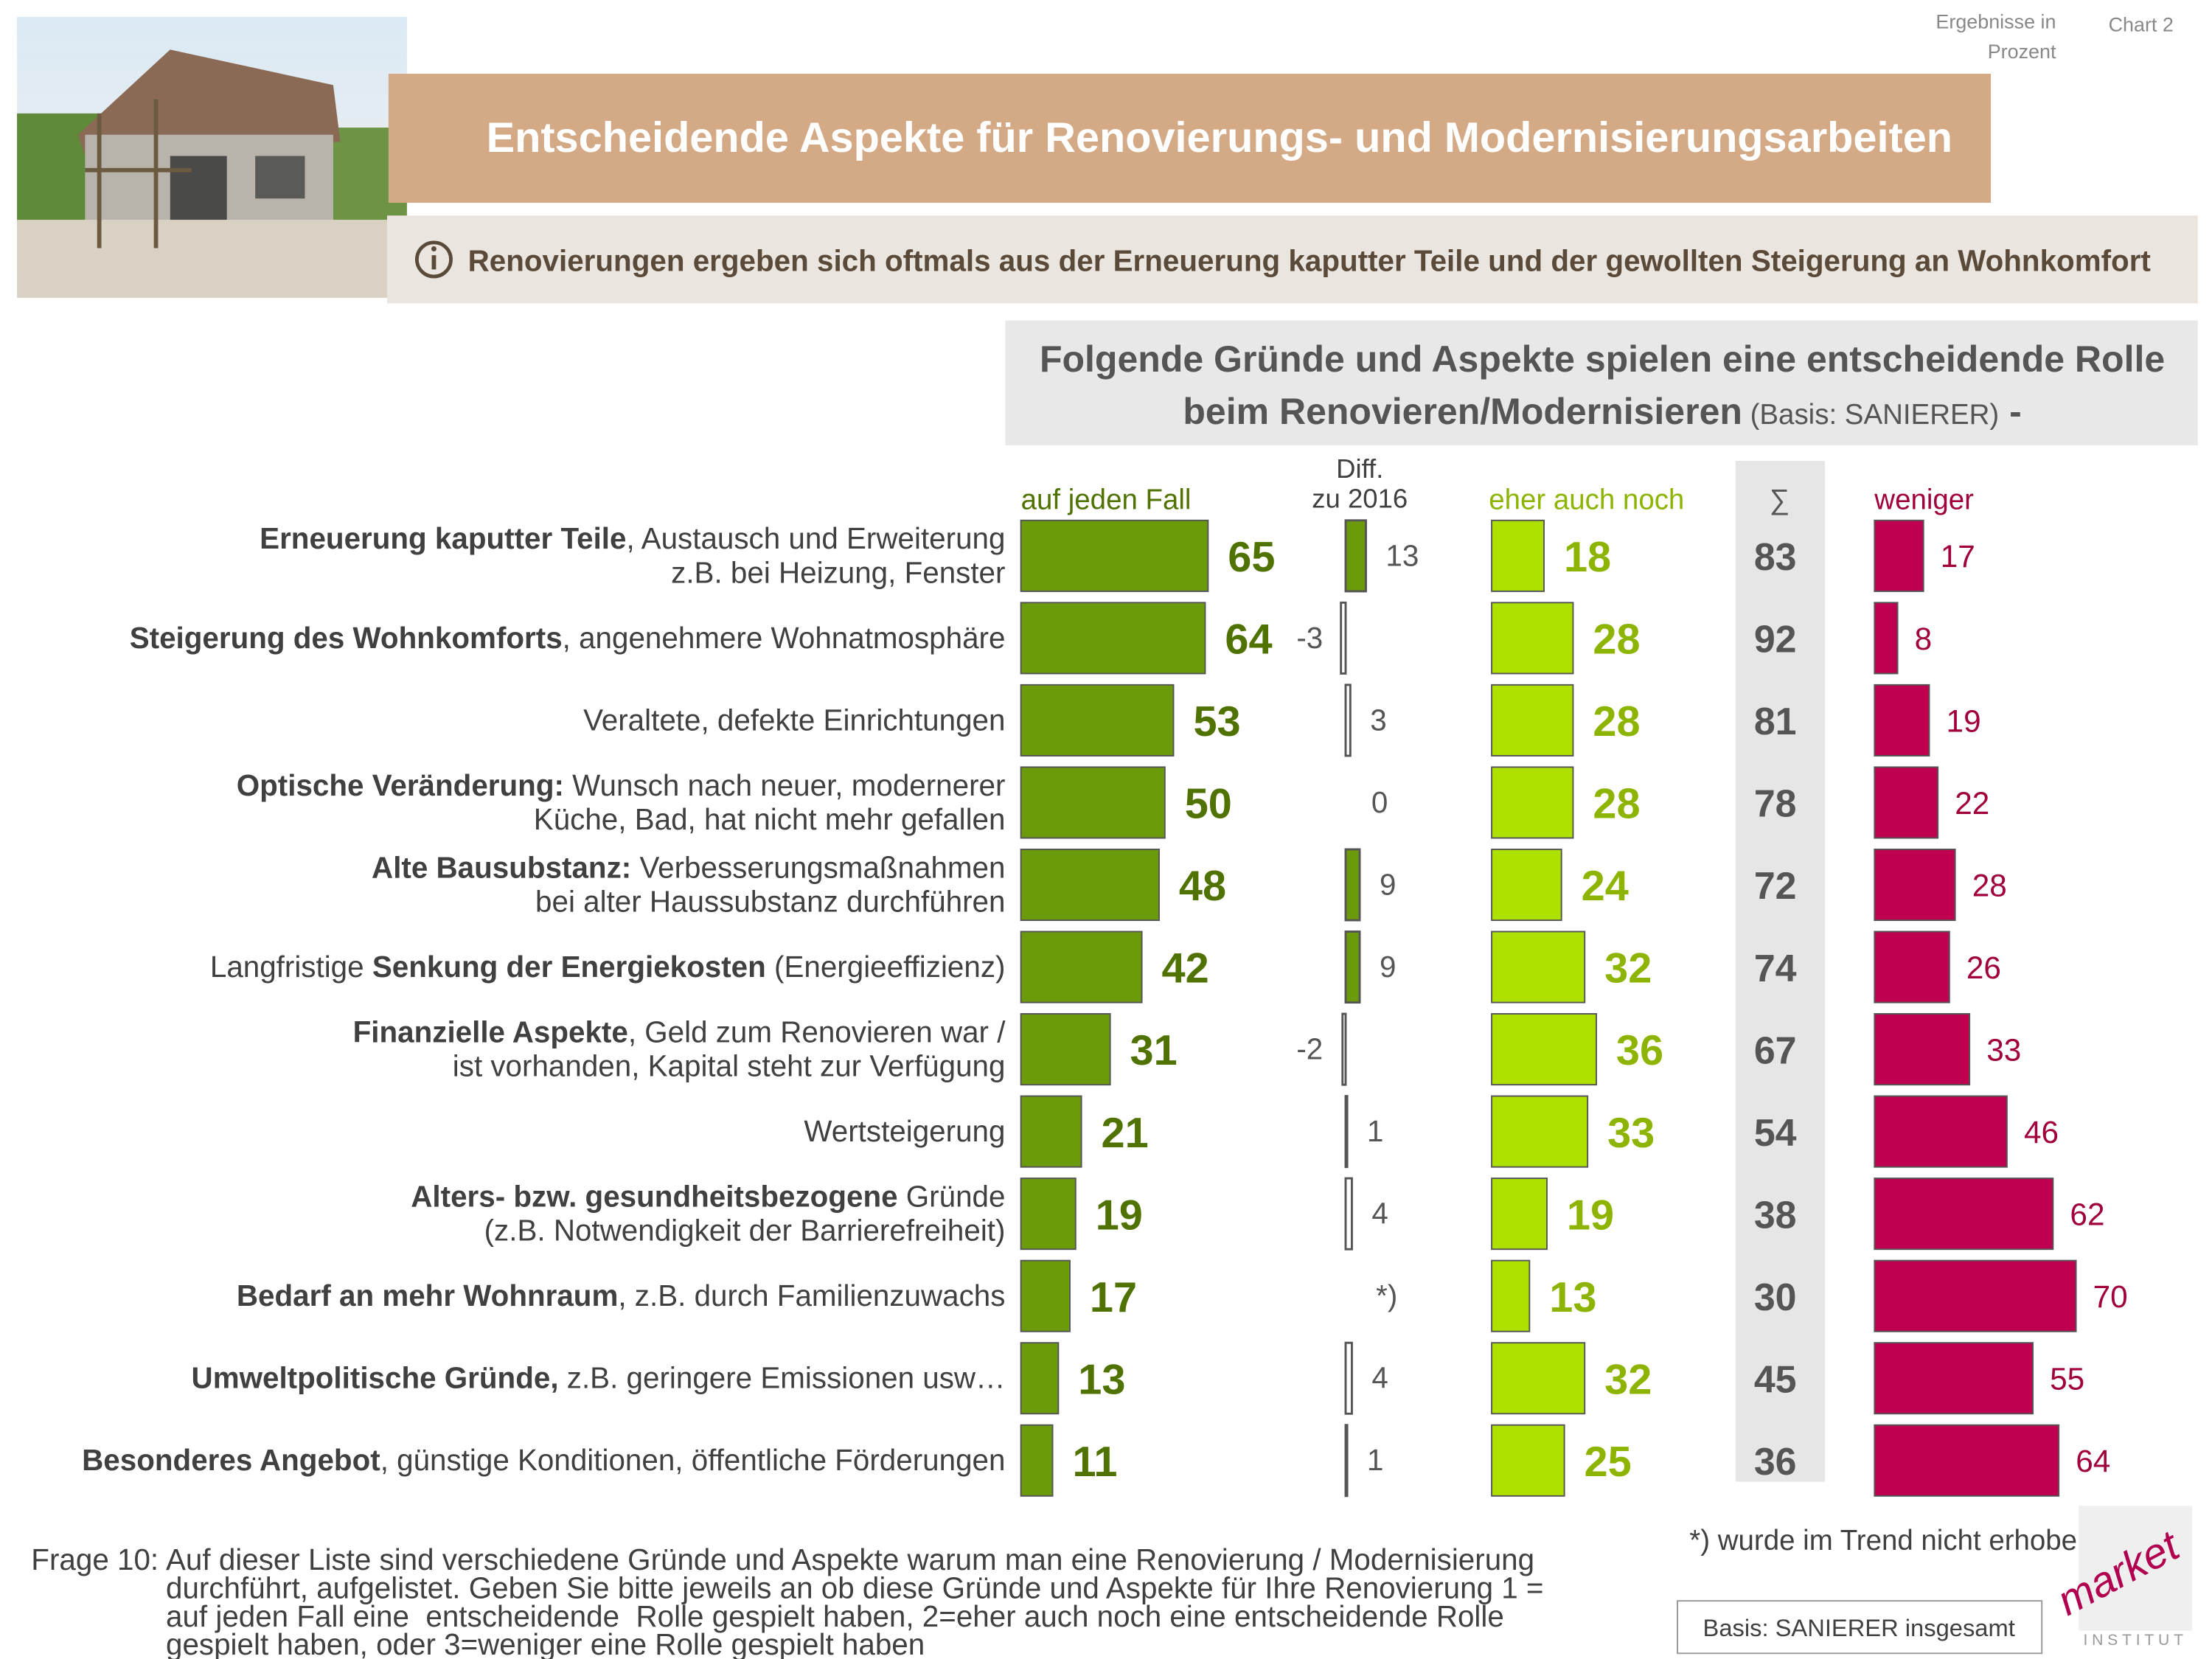  Describe the element at coordinates (838, 572) in the screenshot. I see `category-label-part: z.B. bei Heizung, Fenster` at that location.